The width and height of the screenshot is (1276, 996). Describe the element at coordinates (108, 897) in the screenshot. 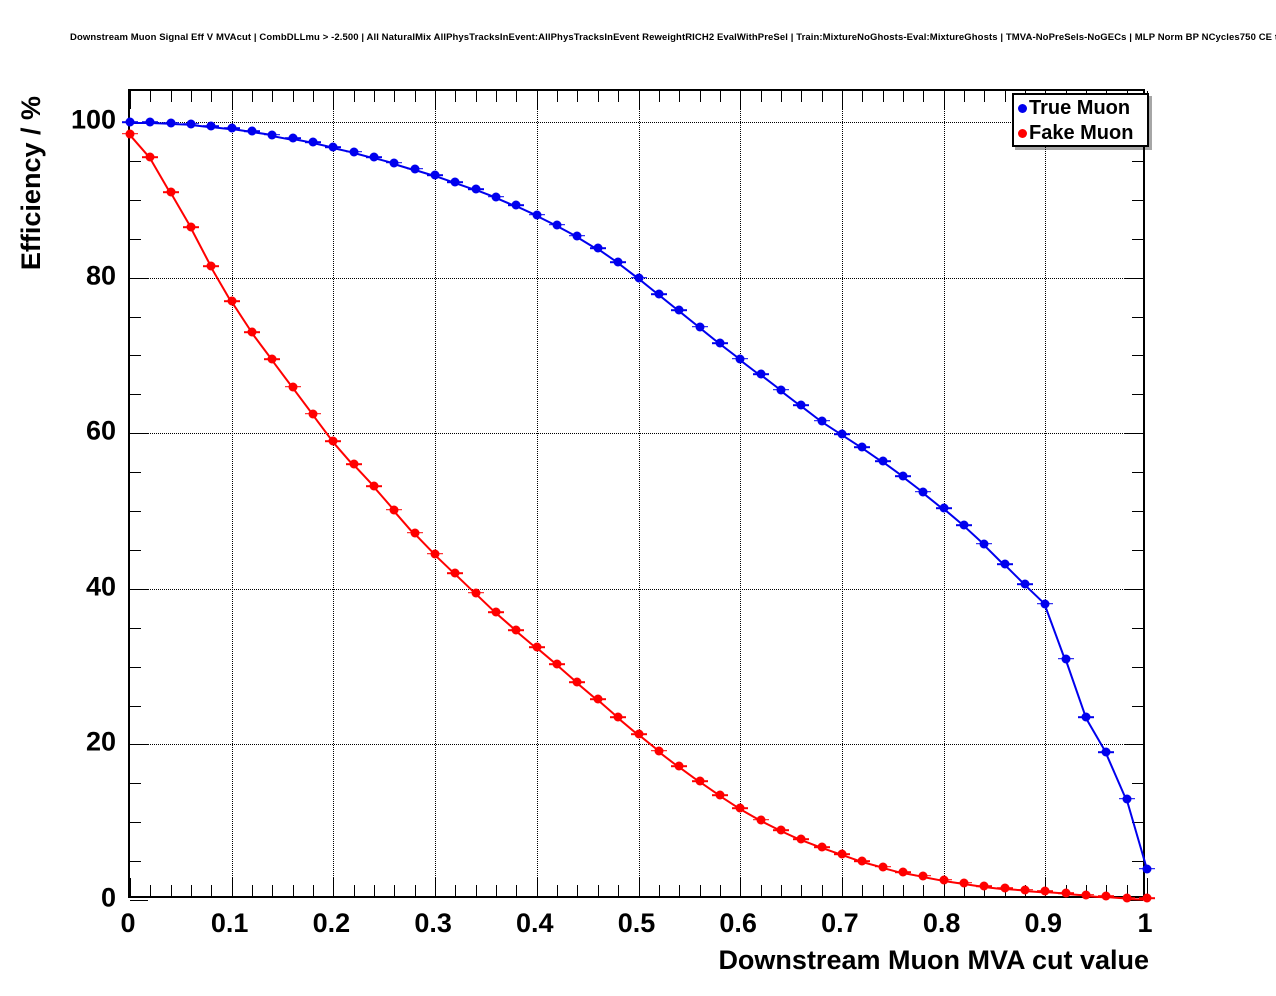

I see `y-axis-tick-label: 0` at that location.